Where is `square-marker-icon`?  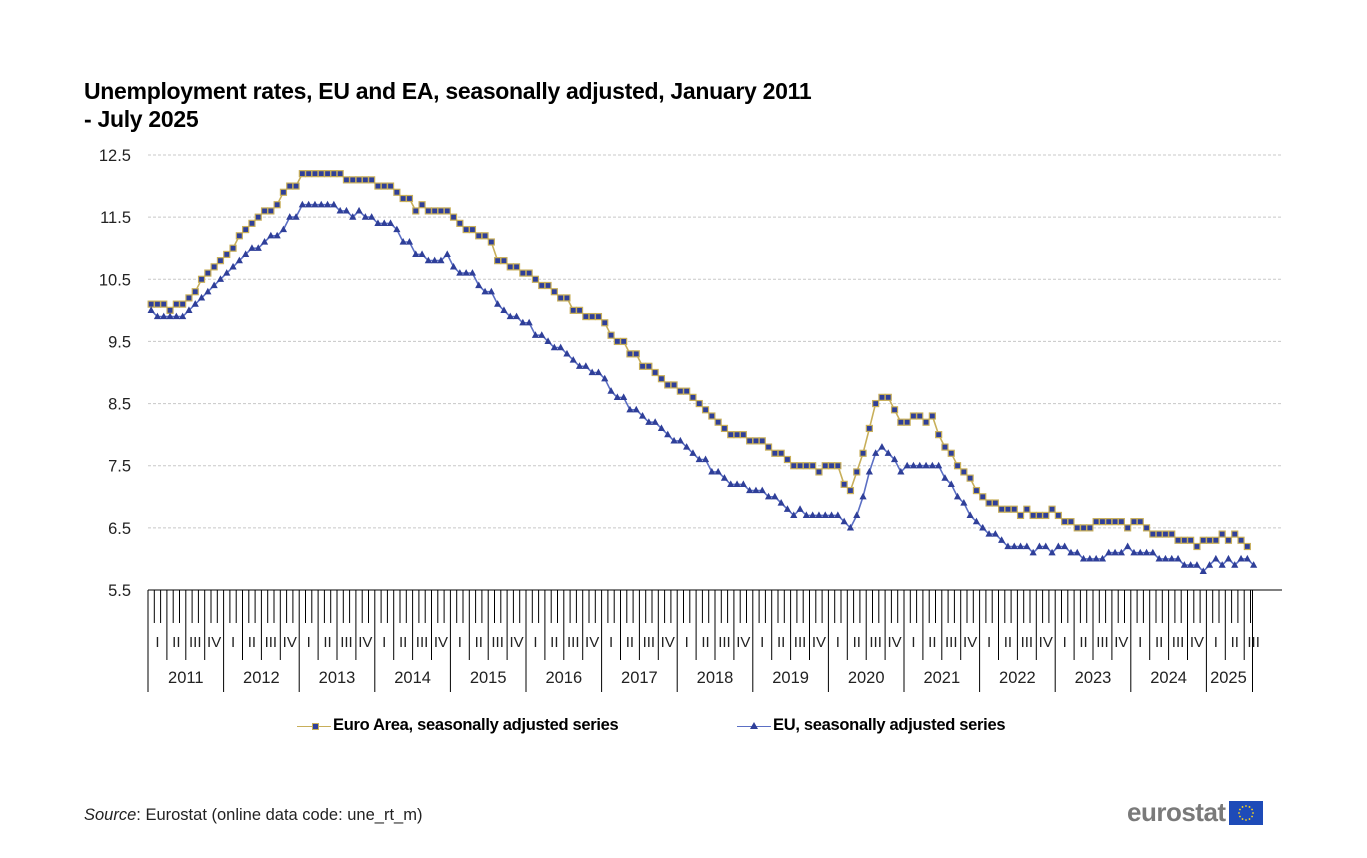
square-marker-icon is located at coordinates (315, 726).